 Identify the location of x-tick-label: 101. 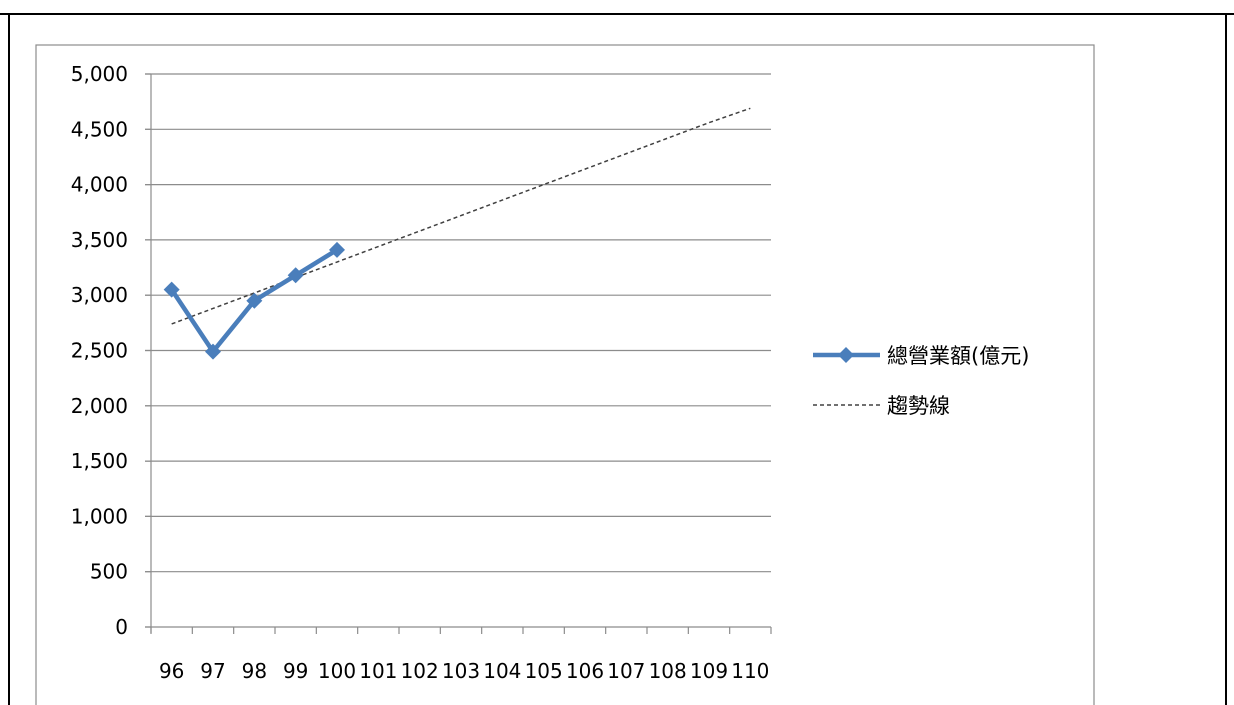
(378, 671).